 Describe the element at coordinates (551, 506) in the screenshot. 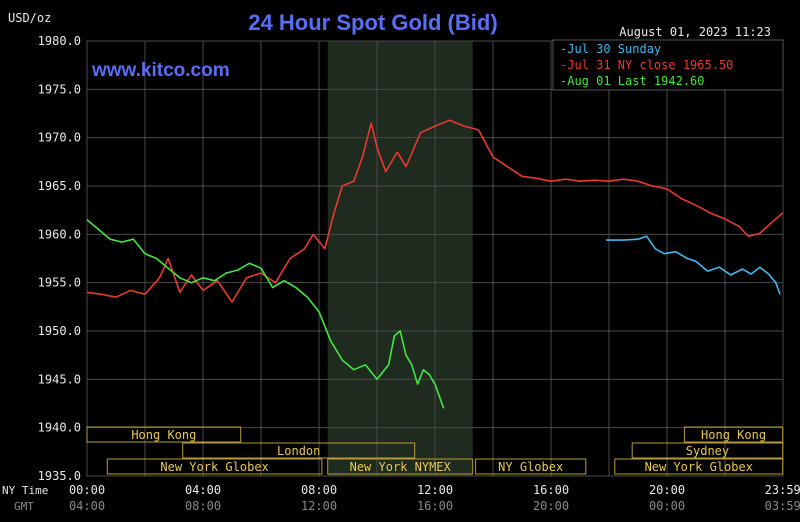

I see `x-tick-gmt-4: 20:00` at that location.